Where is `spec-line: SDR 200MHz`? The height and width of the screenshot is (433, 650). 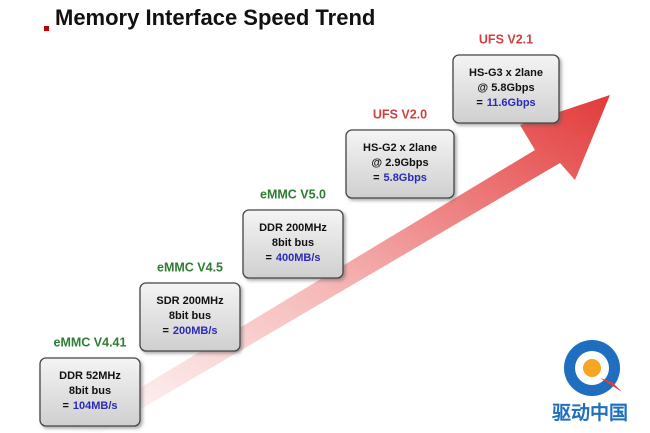
spec-line: SDR 200MHz is located at coordinates (190, 301).